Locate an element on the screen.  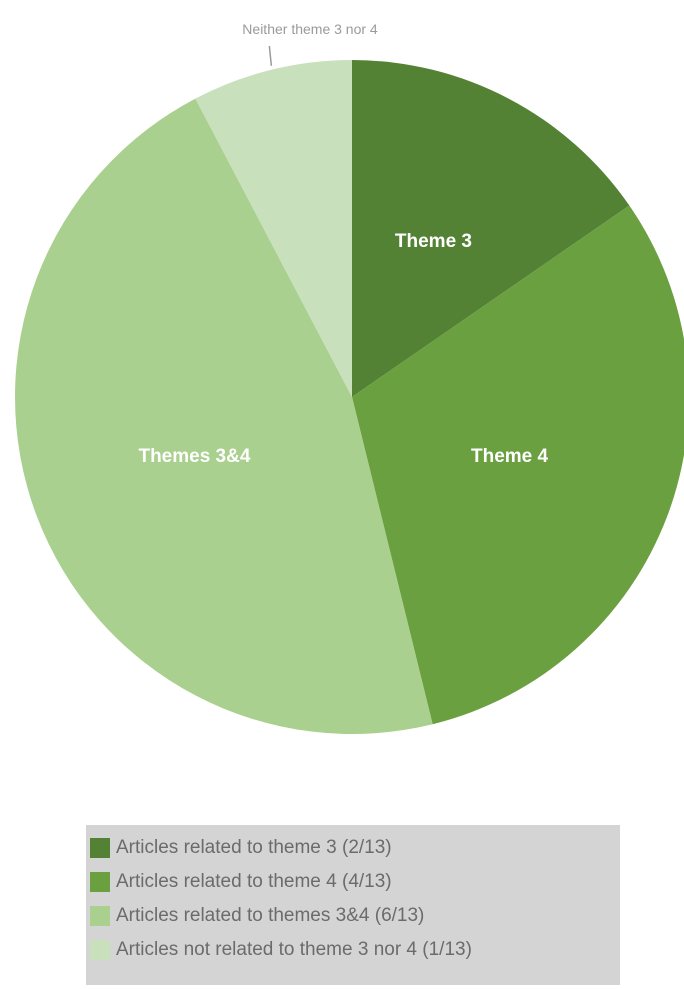
legend-label-theme-3: Articles related to theme 3 (2/13) is located at coordinates (254, 847).